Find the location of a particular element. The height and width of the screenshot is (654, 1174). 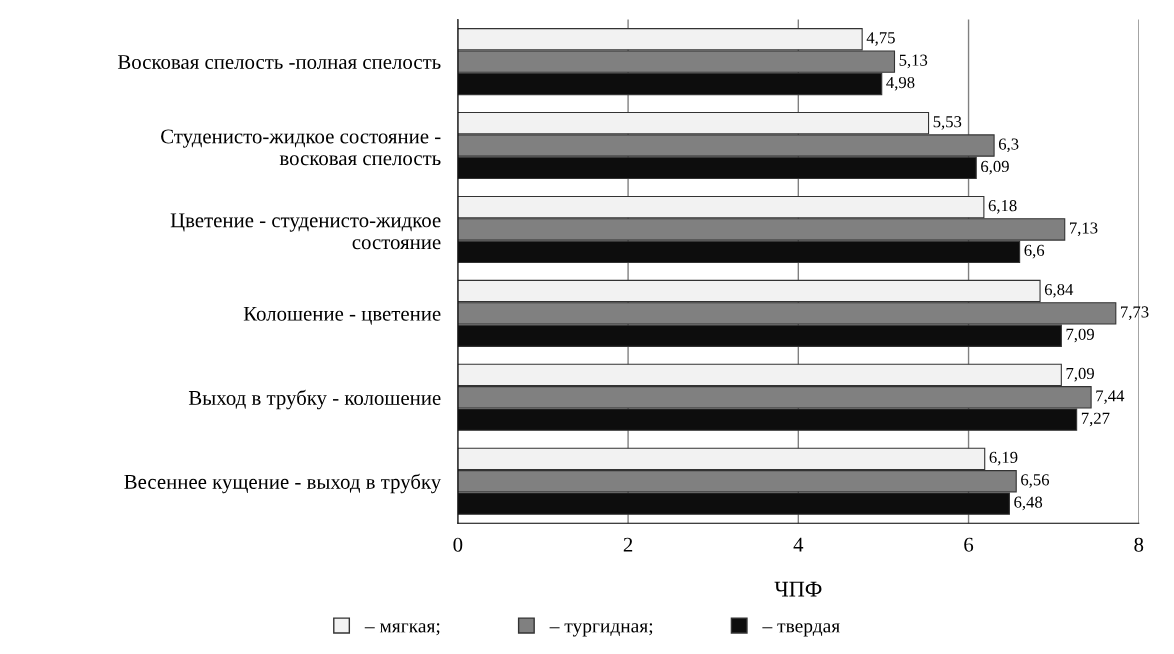

data-label: 6,3 is located at coordinates (1008, 145).